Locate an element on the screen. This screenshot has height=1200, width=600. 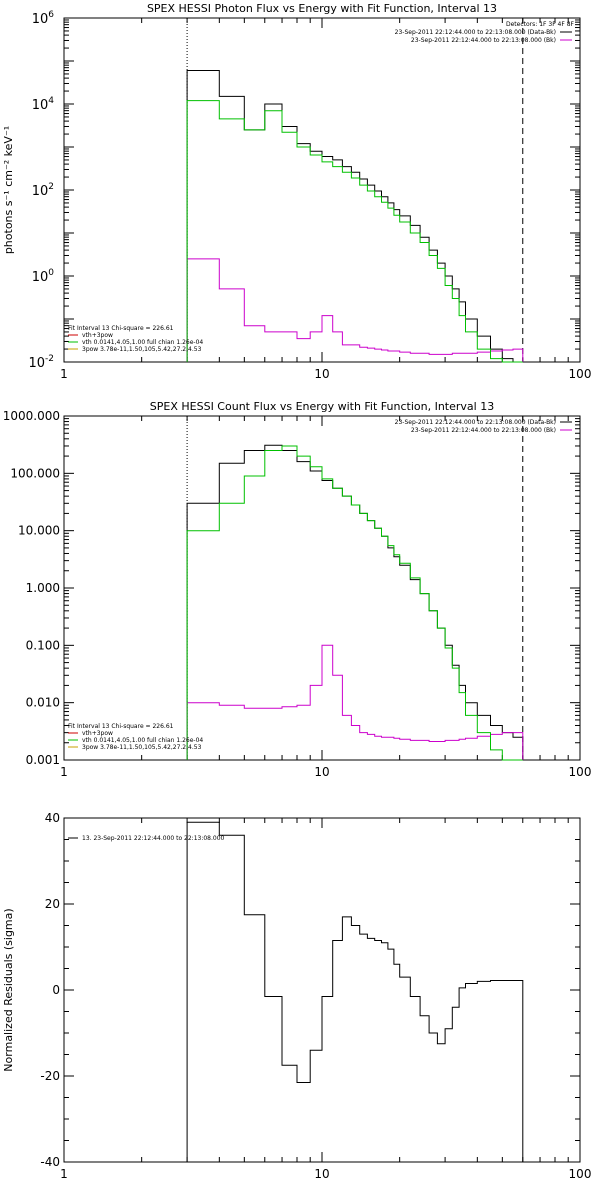
y-axis-label: Normalized Residuals (sigma) is located at coordinates (8, 989).